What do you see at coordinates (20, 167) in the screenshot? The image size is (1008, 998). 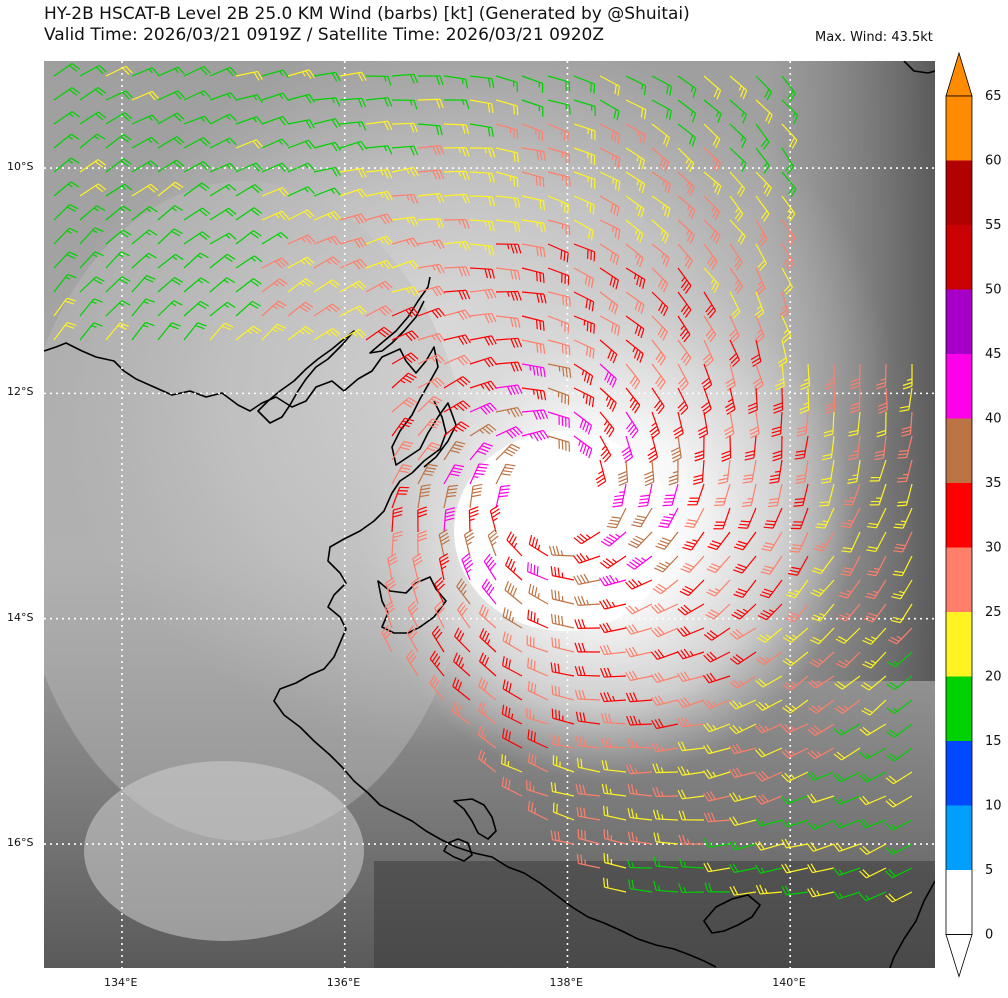 I see `y-tick-label: 10°S` at bounding box center [20, 167].